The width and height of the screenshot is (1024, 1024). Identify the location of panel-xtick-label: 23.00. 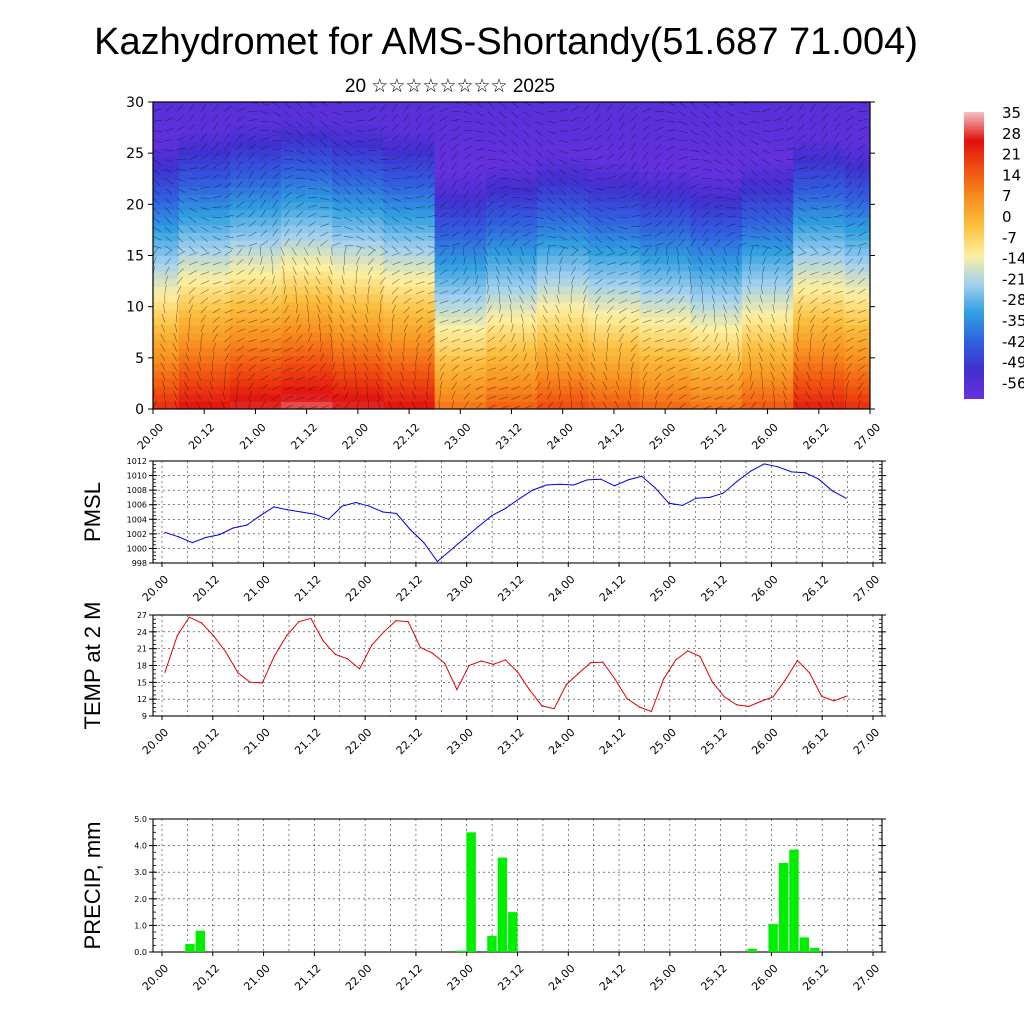
(460, 977).